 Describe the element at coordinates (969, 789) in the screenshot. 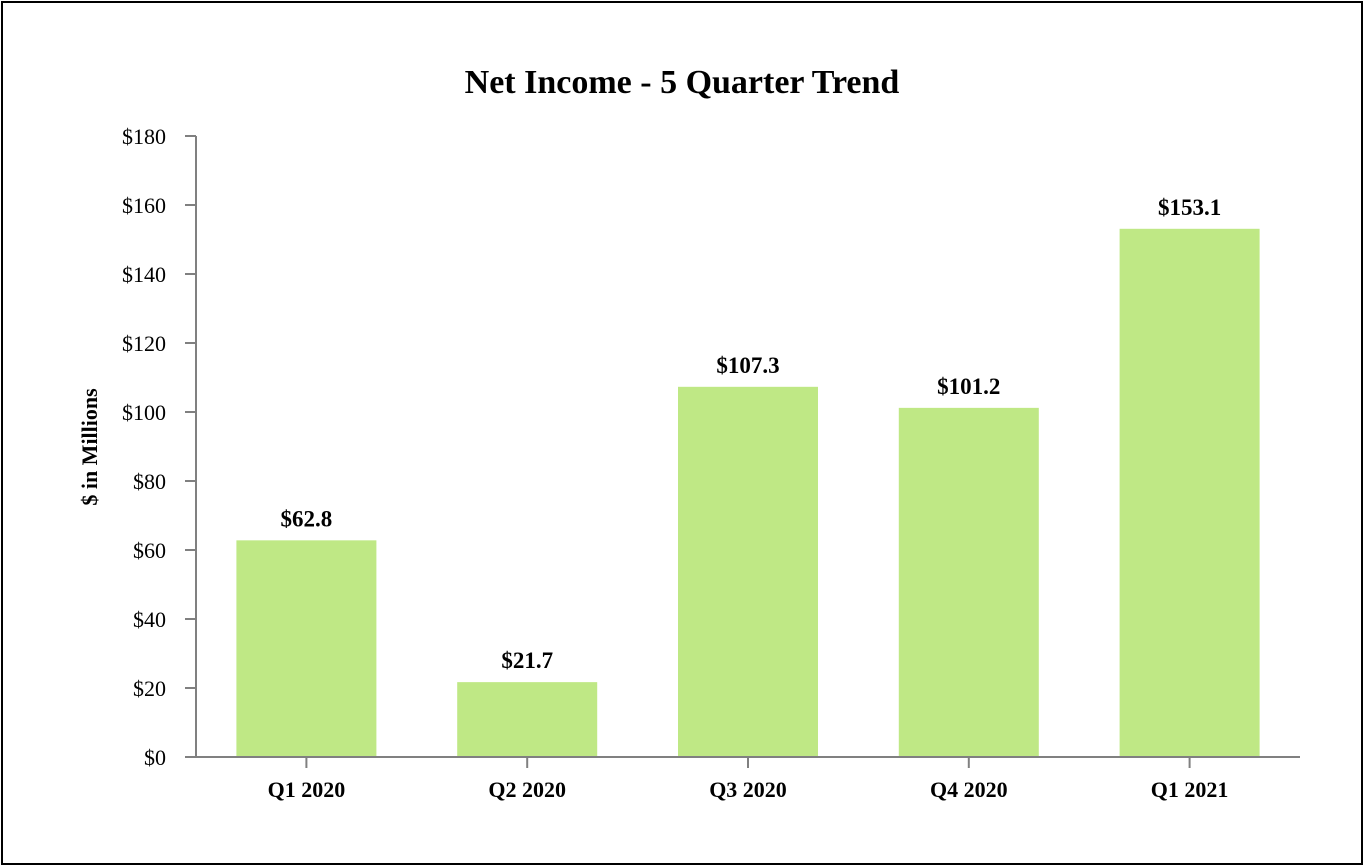

I see `x-tick-label: Q4 2020` at that location.